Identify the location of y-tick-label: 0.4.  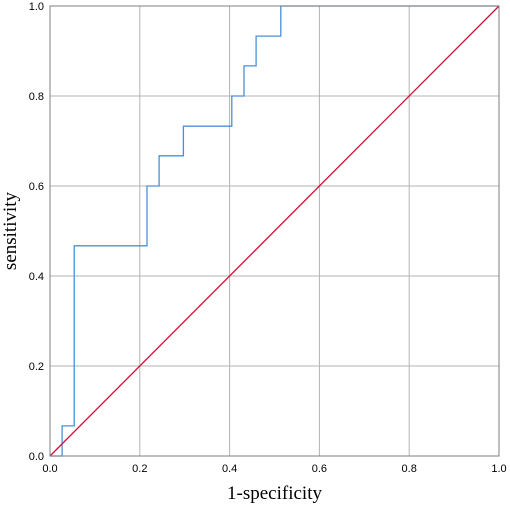
(36, 277).